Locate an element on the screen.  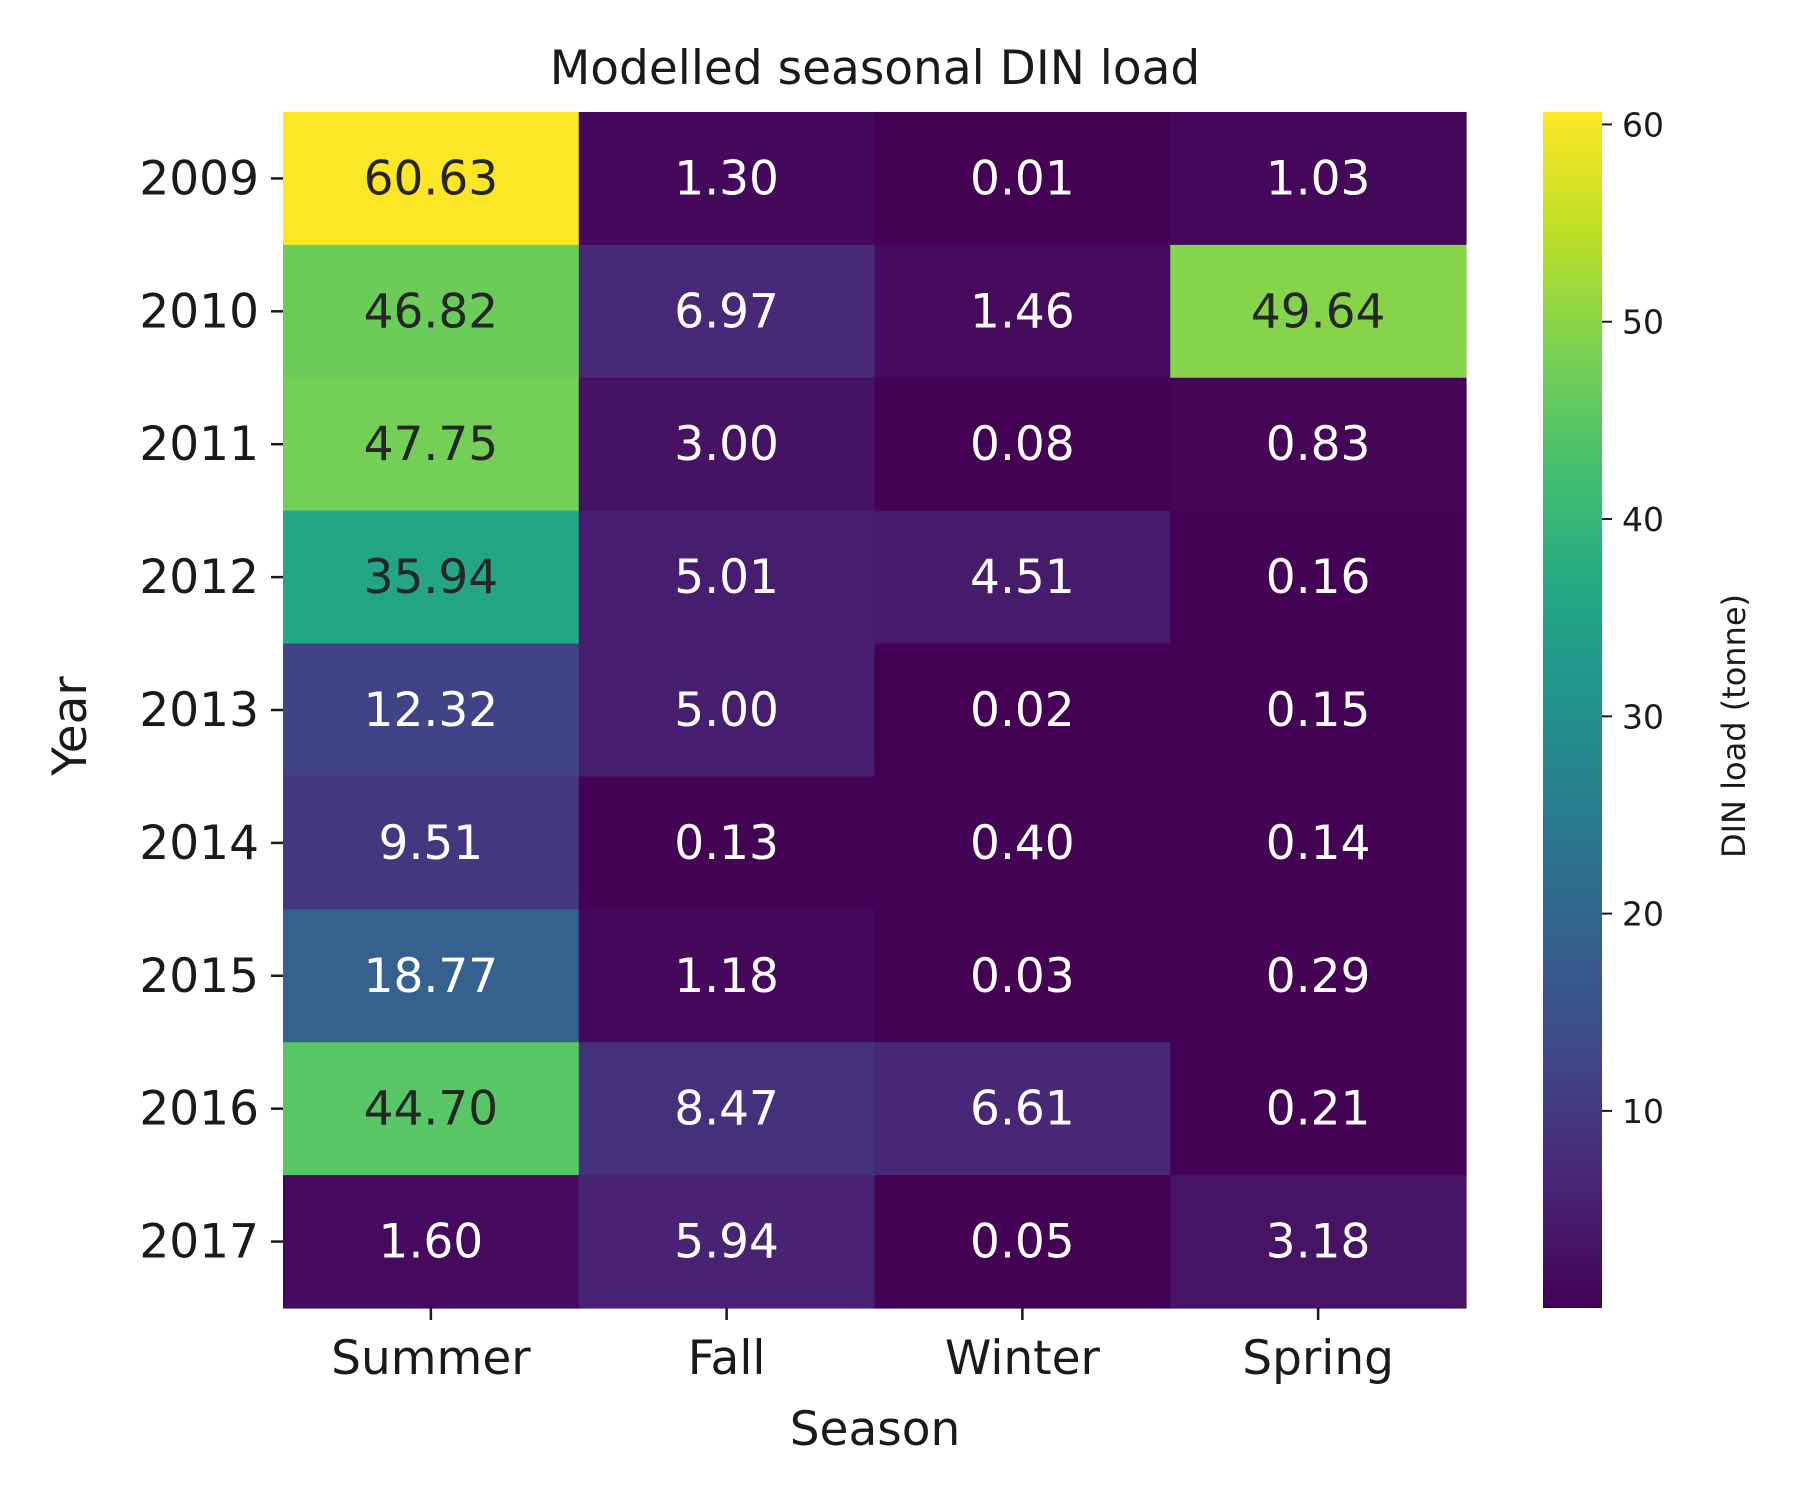
y-tick-label: 2013 is located at coordinates (199, 710).